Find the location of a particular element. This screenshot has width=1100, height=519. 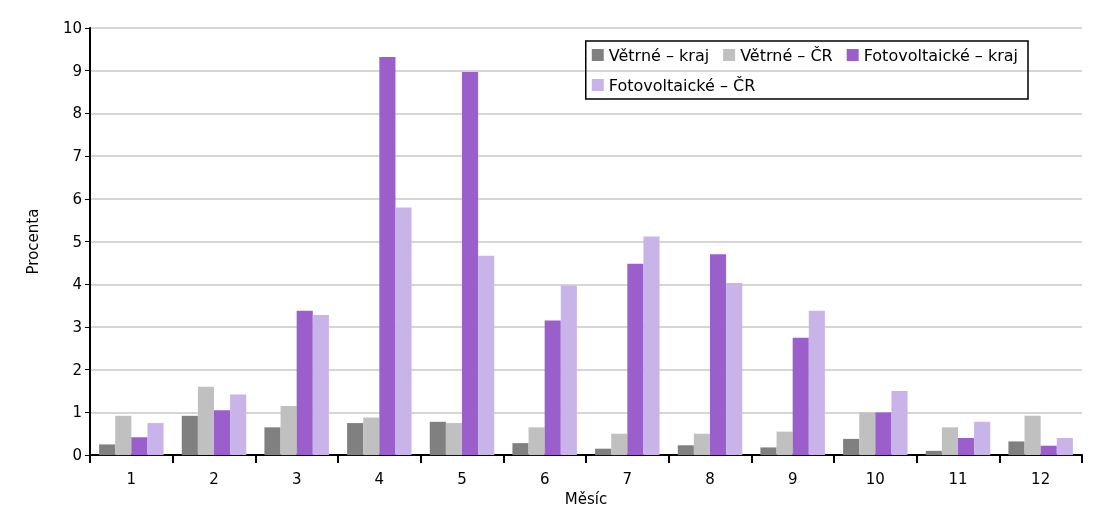

x-tick-label: 1 is located at coordinates (131, 478).